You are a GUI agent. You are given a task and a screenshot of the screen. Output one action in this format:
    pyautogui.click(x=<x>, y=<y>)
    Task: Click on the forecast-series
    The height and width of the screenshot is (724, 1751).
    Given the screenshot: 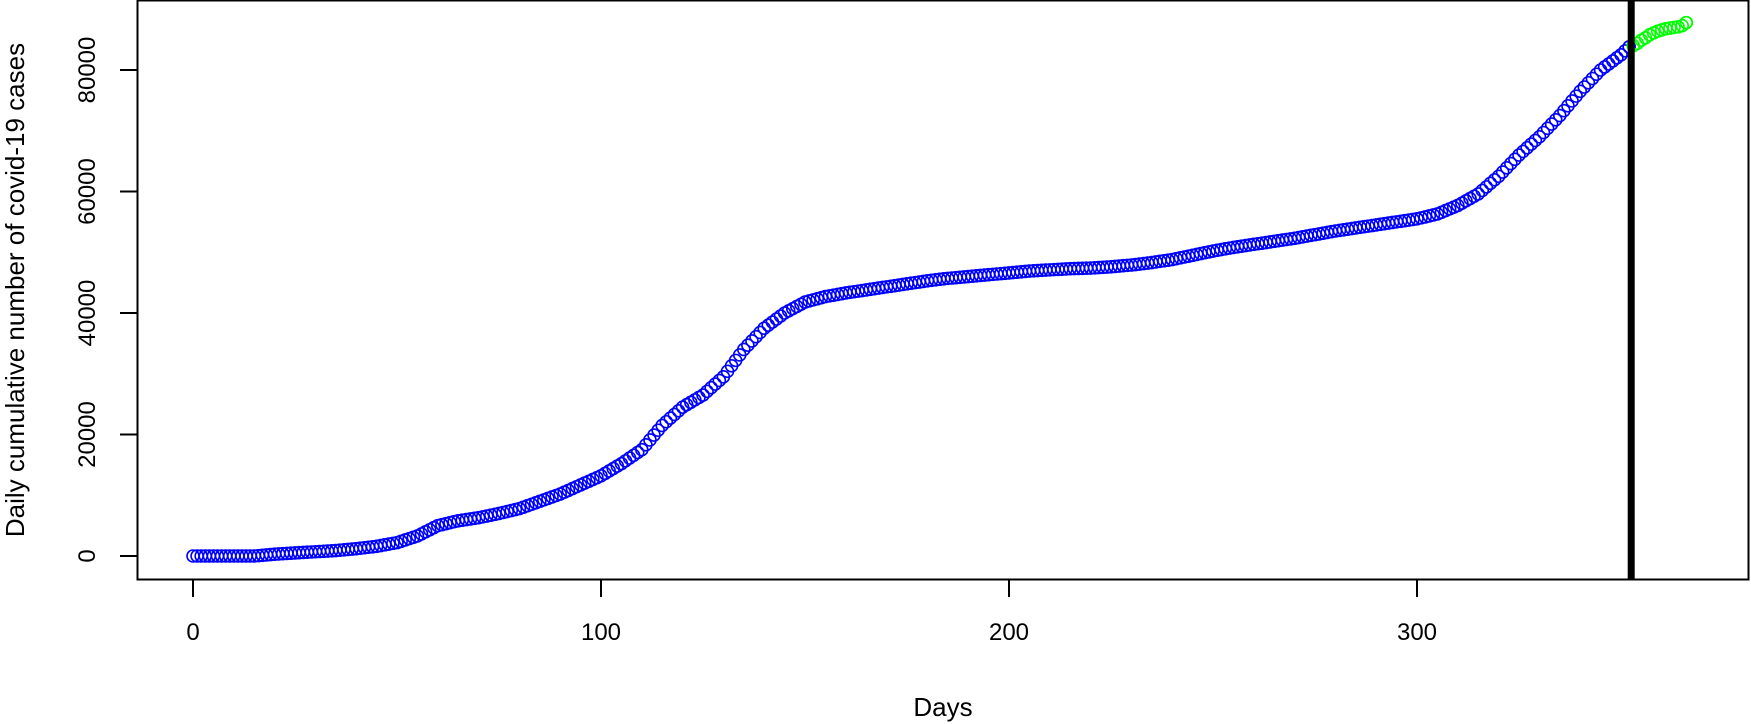 What is the action you would take?
    pyautogui.click(x=1660, y=34)
    